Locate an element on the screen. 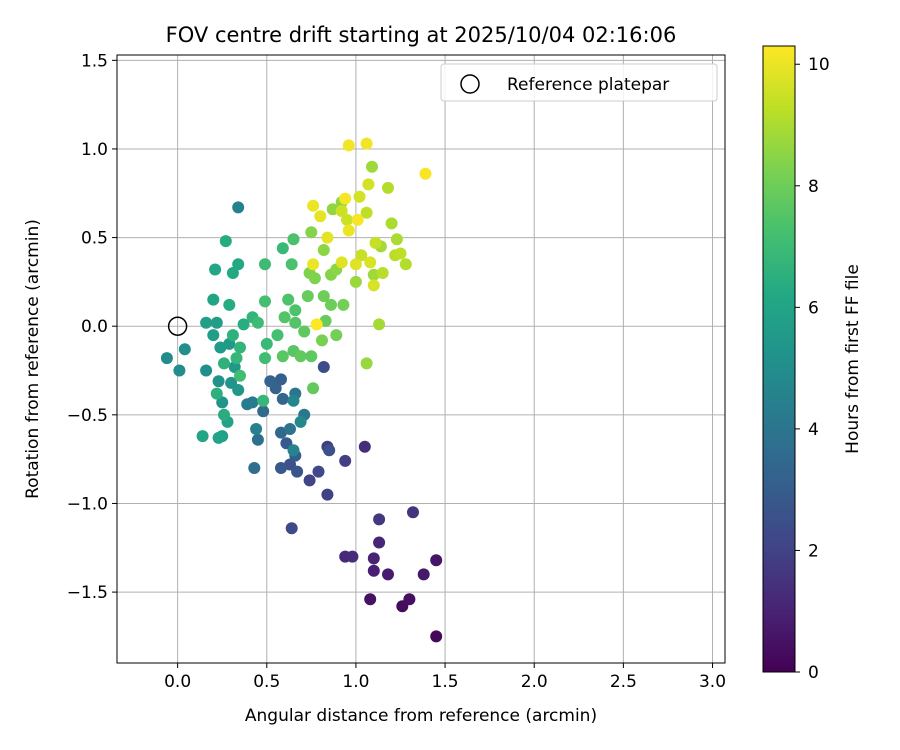 The width and height of the screenshot is (900, 750). legend: Reference platepar is located at coordinates (579, 82).